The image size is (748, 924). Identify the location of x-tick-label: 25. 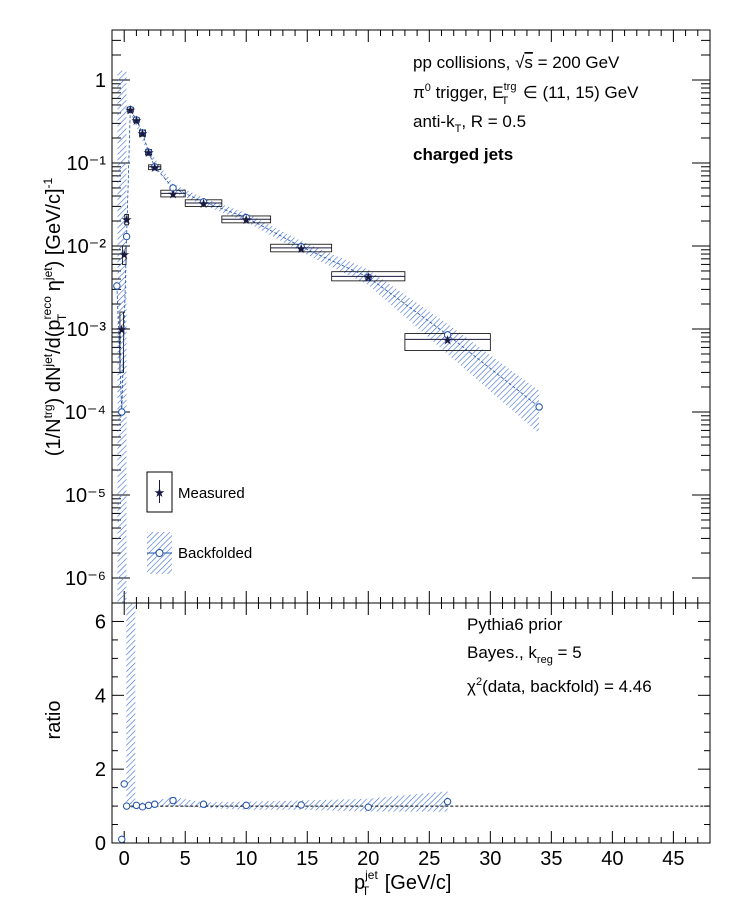
(429, 859).